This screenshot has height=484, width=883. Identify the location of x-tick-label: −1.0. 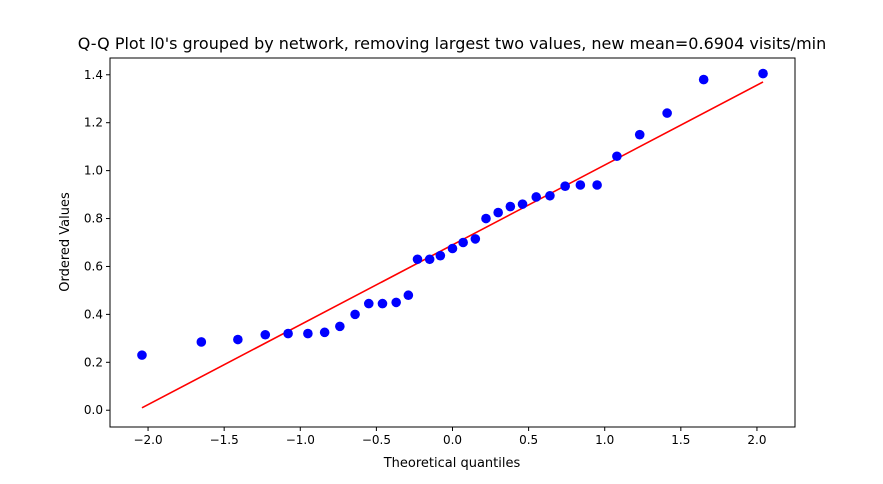
(300, 440).